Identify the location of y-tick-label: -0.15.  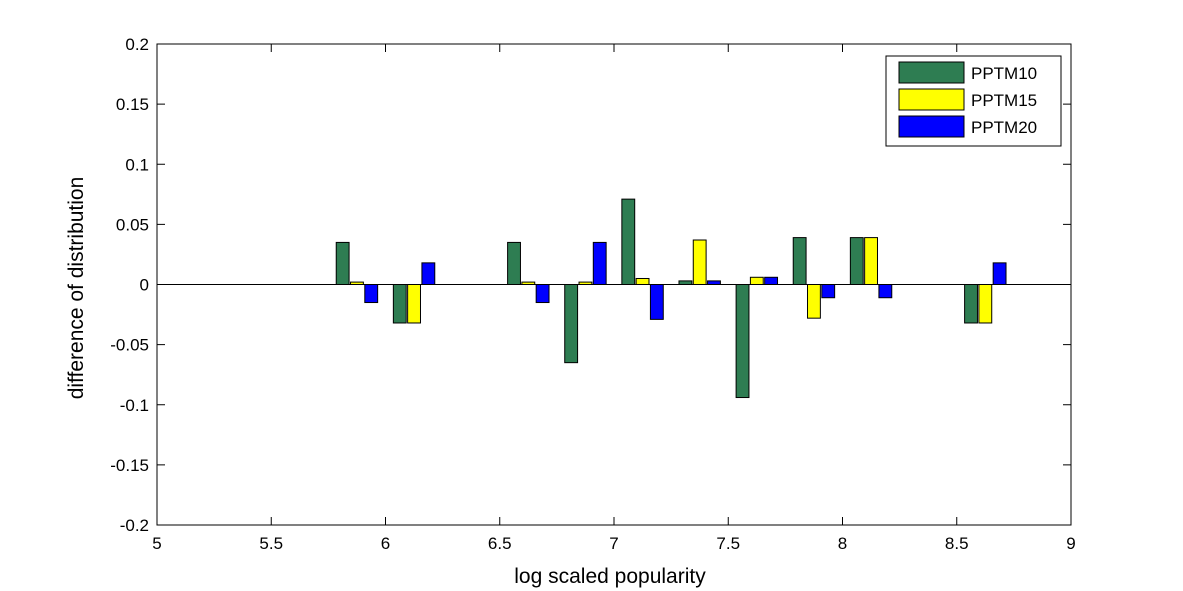
(129, 465).